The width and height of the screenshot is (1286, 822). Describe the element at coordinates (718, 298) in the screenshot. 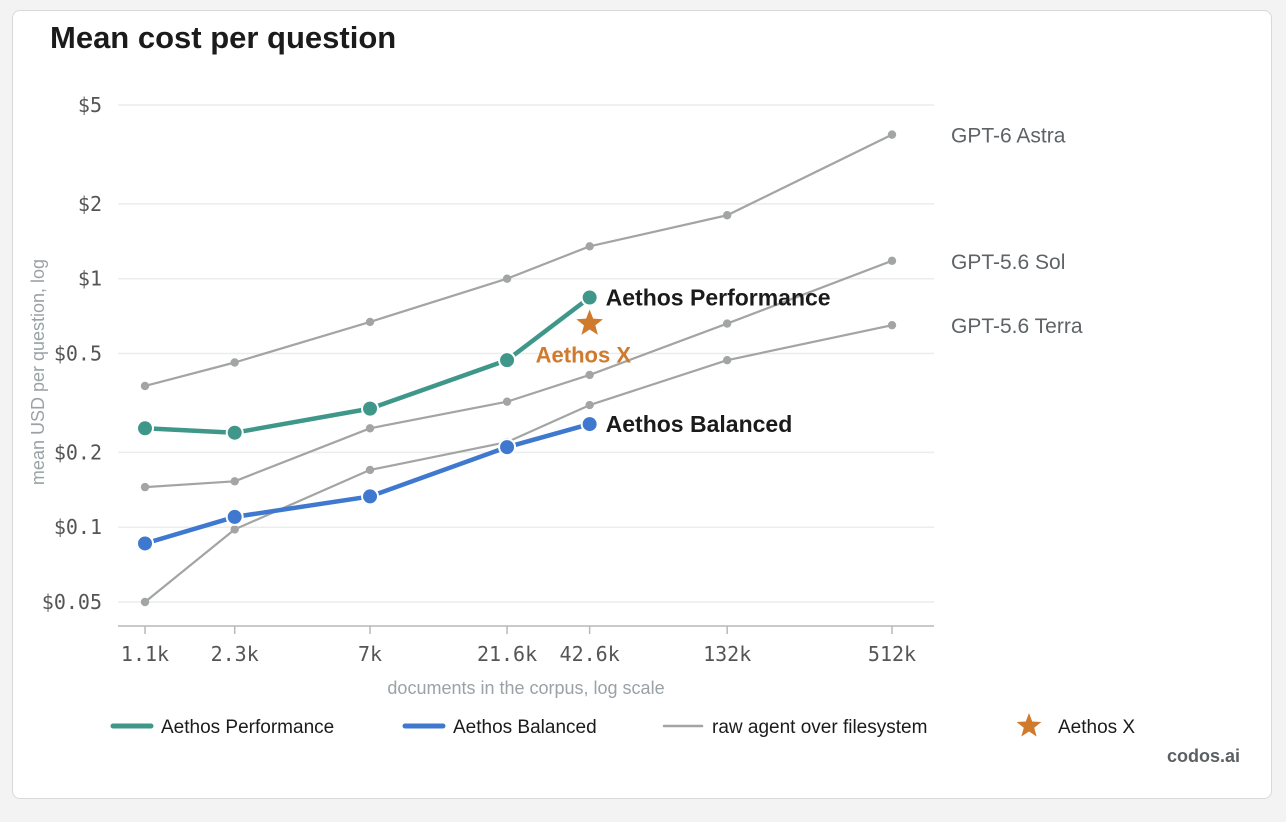

I see `series-label: Aethos Performance` at that location.